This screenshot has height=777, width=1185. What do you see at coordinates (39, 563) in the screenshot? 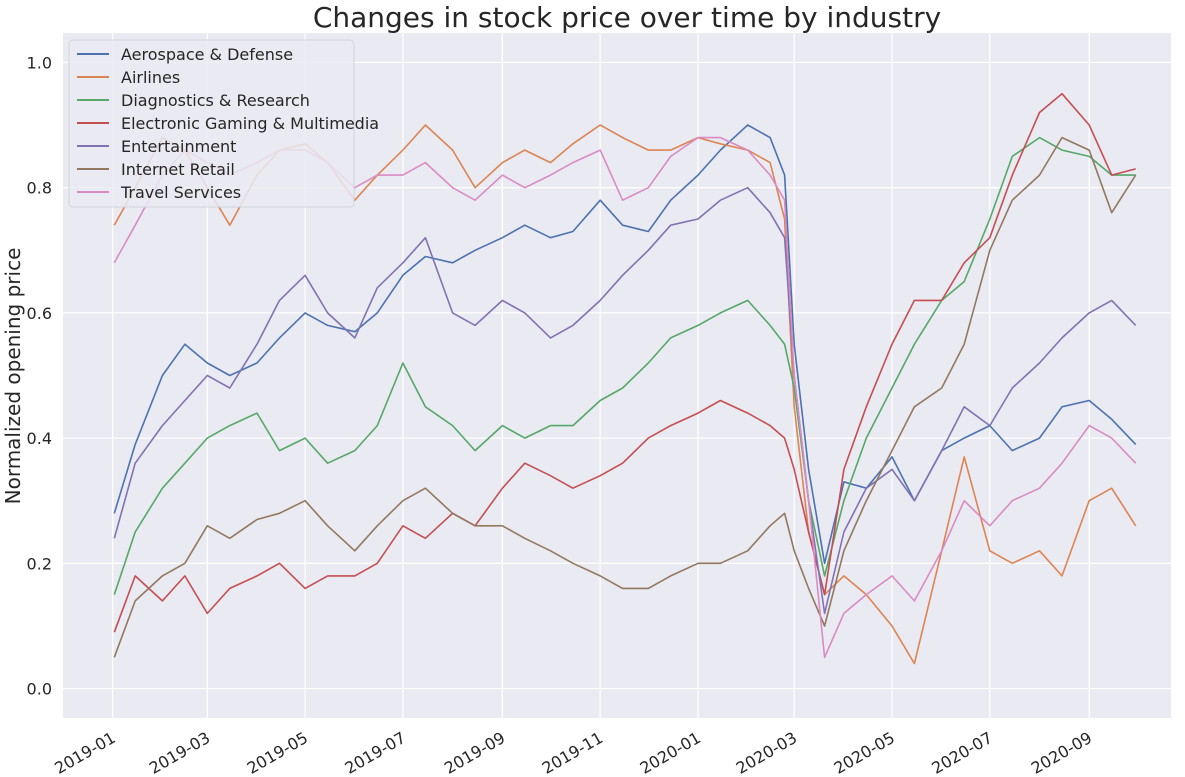
I see `y-tick-label: 0.2` at bounding box center [39, 563].